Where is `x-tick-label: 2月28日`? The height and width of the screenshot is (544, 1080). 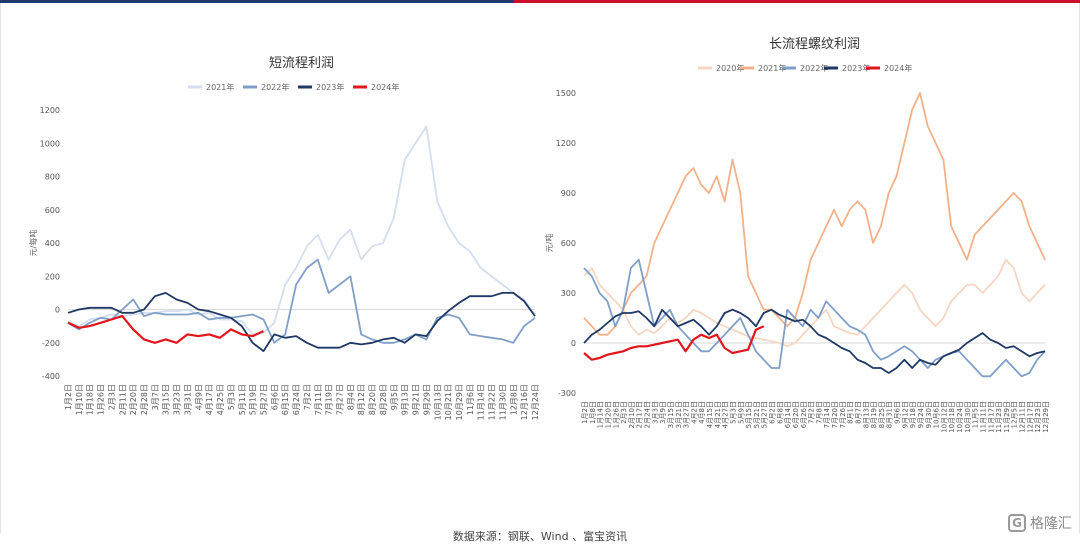
x-tick-label: 2月28日 is located at coordinates (144, 399).